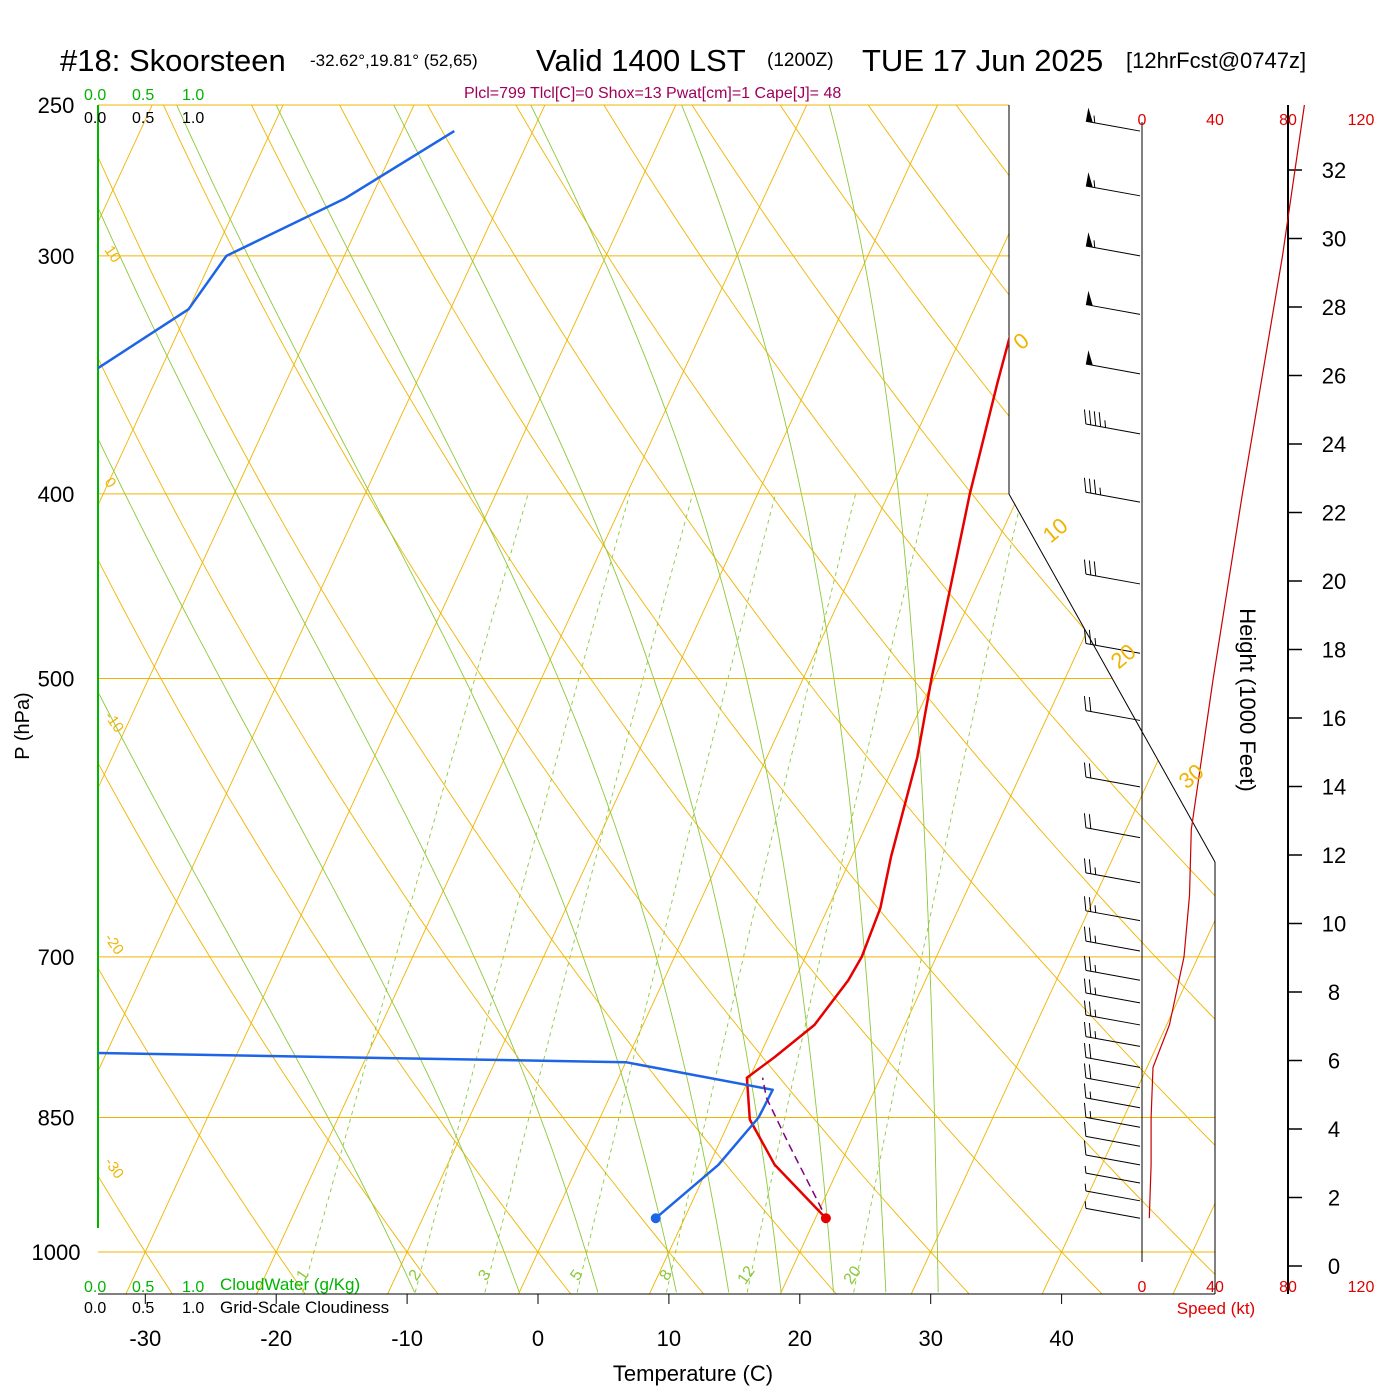 The width and height of the screenshot is (1400, 1400). Describe the element at coordinates (666, 1275) in the screenshot. I see `mixing-ratio-label: 8` at that location.